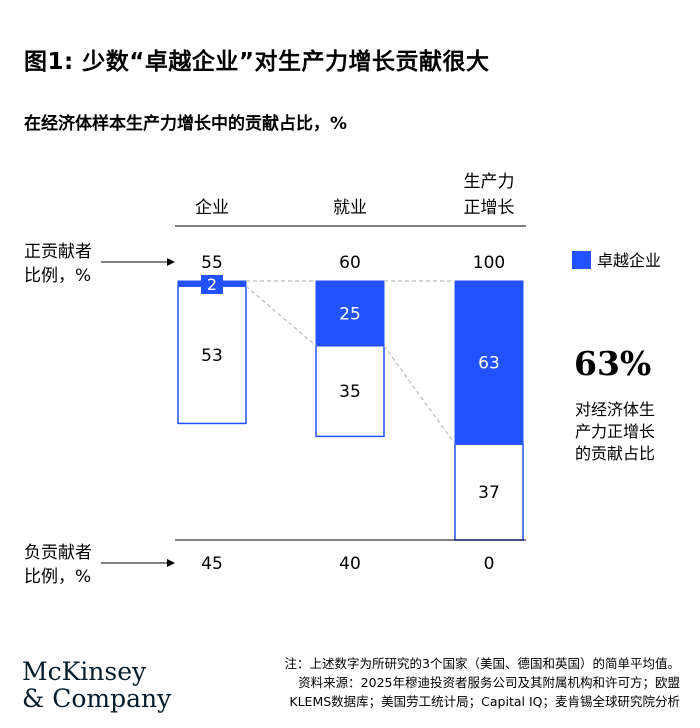  Describe the element at coordinates (212, 263) in the screenshot. I see `positive-total-0: 55` at that location.